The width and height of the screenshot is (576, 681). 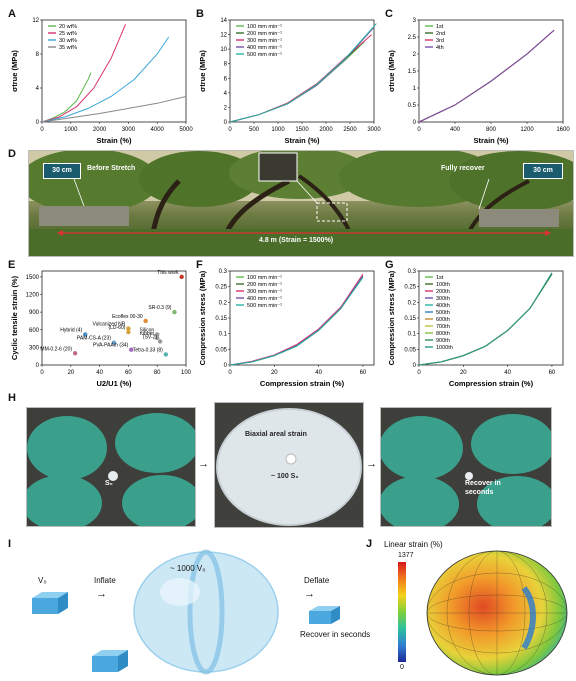 I want to click on panel-label-e: E, so click(x=12, y=265).